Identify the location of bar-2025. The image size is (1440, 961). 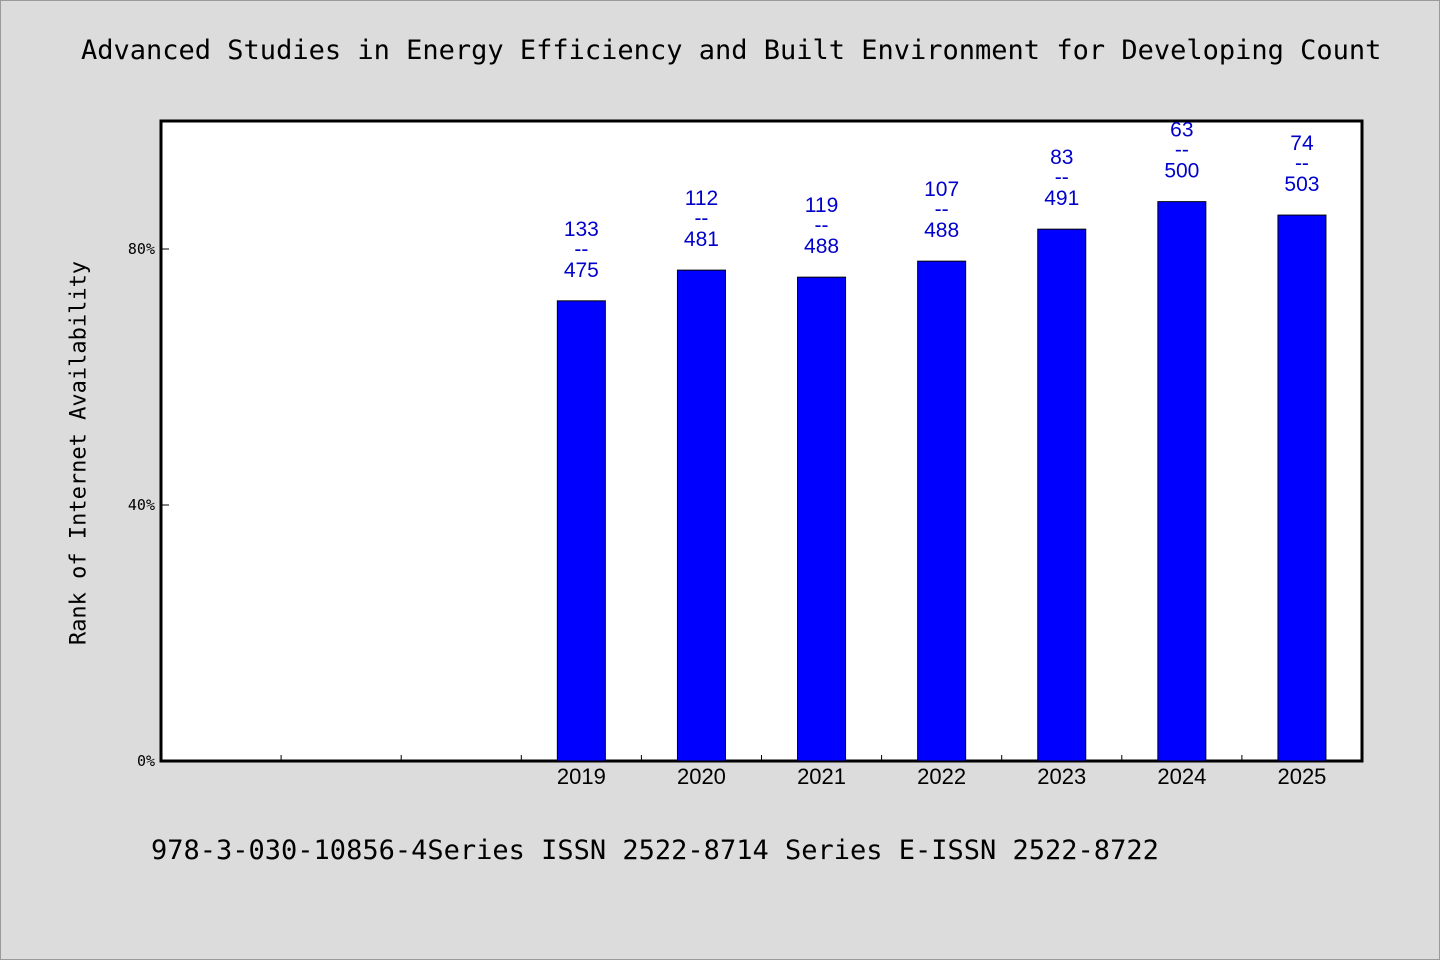
(1302, 488).